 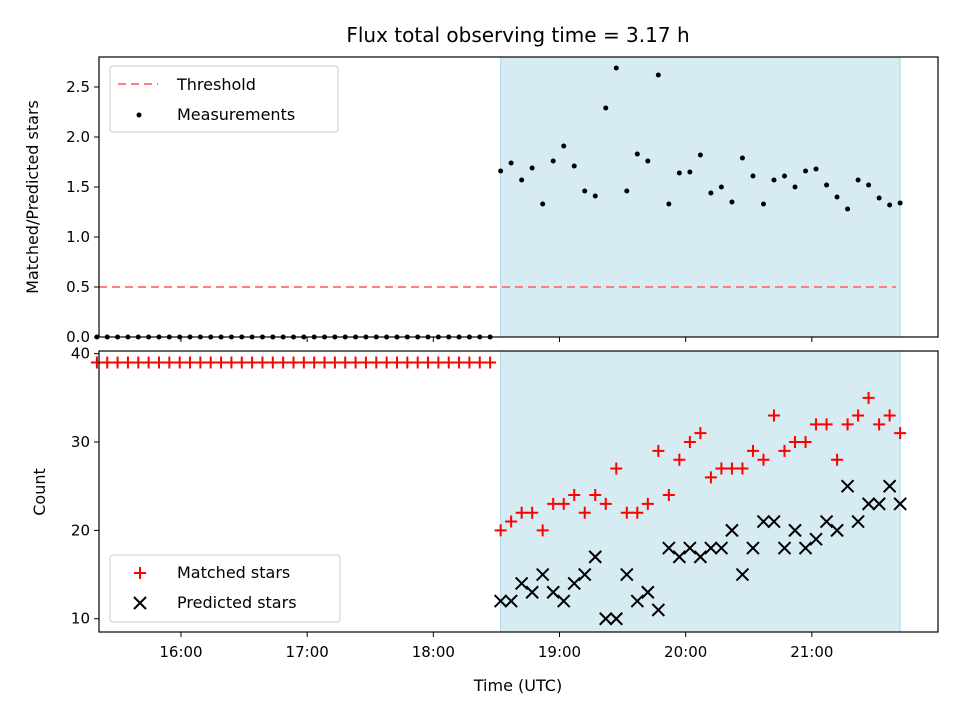 What do you see at coordinates (80, 354) in the screenshot?
I see `bottom-y-tick-label: 40` at bounding box center [80, 354].